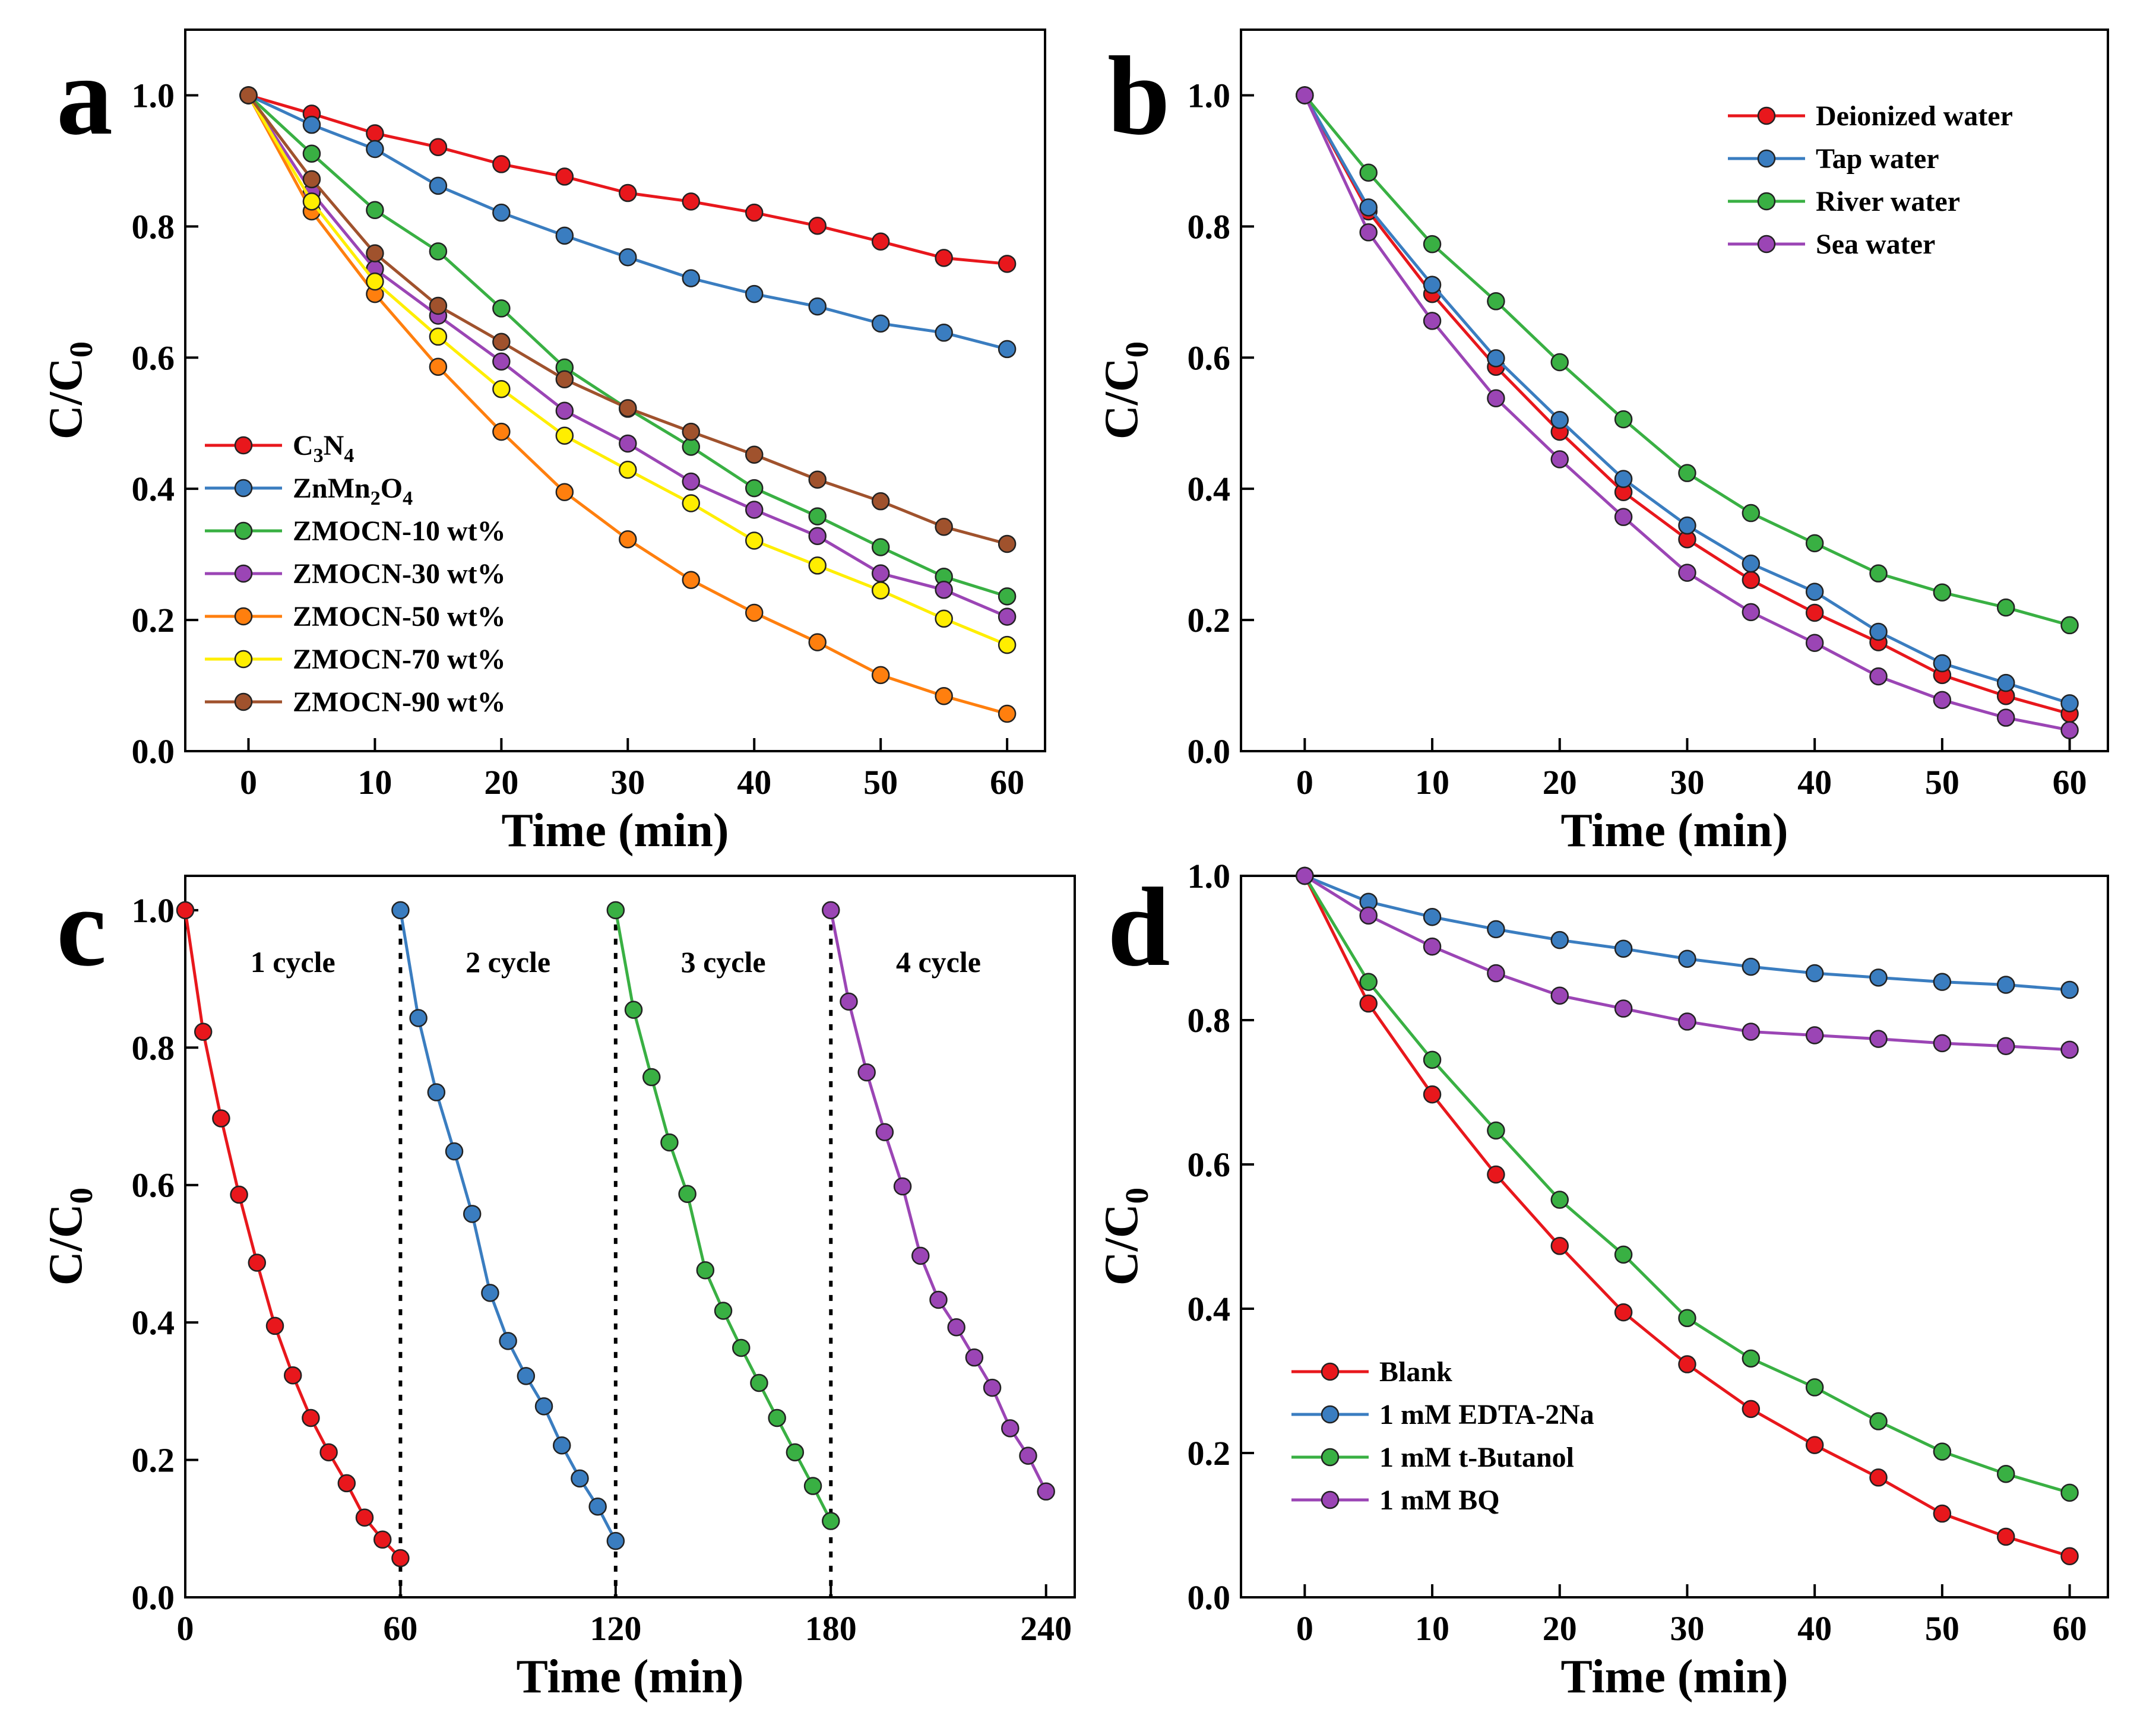  Describe the element at coordinates (154, 1322) in the screenshot. I see `y-tick-label: 0.4` at that location.